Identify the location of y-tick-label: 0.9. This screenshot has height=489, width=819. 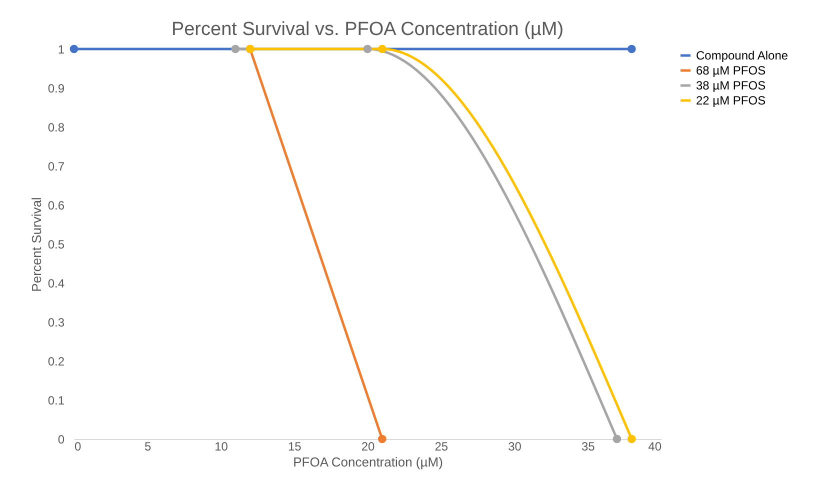
(56, 89).